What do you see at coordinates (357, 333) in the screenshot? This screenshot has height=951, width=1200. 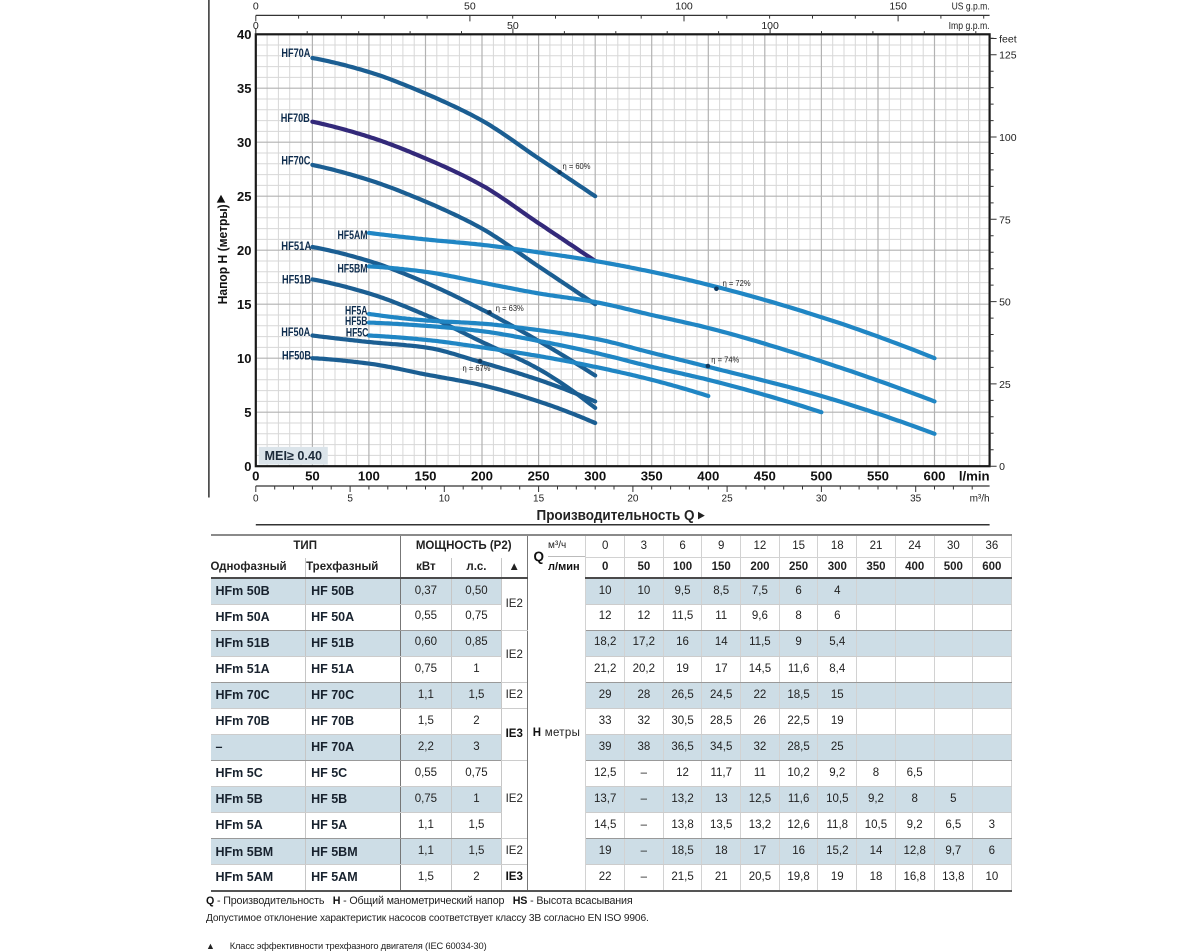 I see `svg-text: HF5C` at bounding box center [357, 333].